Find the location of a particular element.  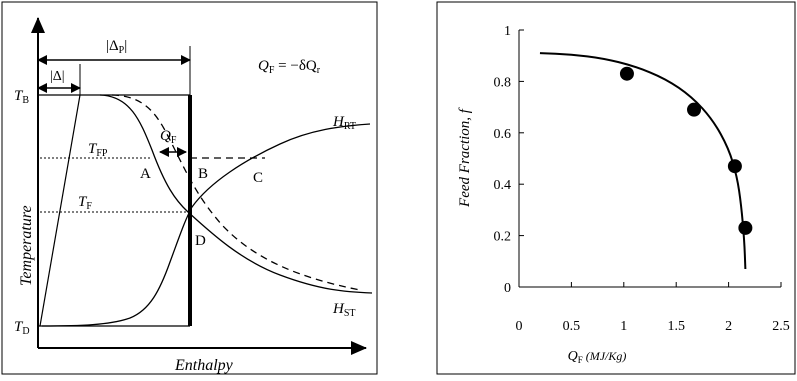

x-tick-label: 1.5 is located at coordinates (676, 326).